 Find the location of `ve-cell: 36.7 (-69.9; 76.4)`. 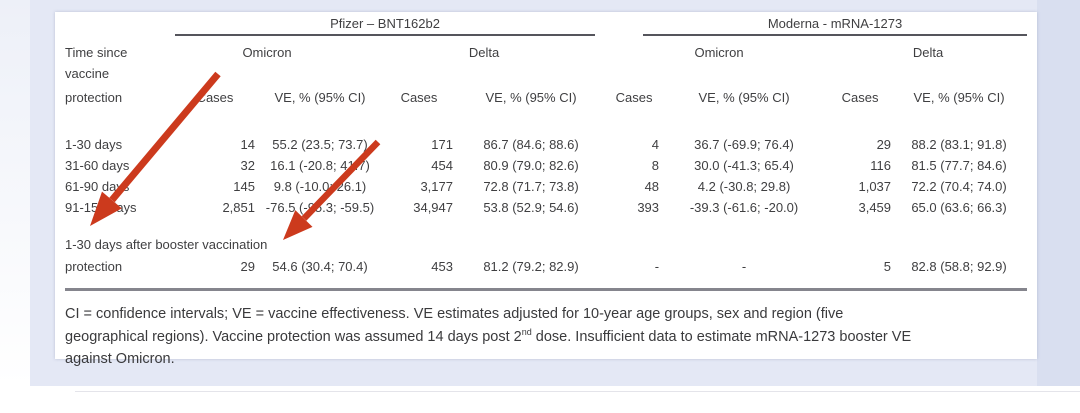

ve-cell: 36.7 (-69.9; 76.4) is located at coordinates (744, 144).